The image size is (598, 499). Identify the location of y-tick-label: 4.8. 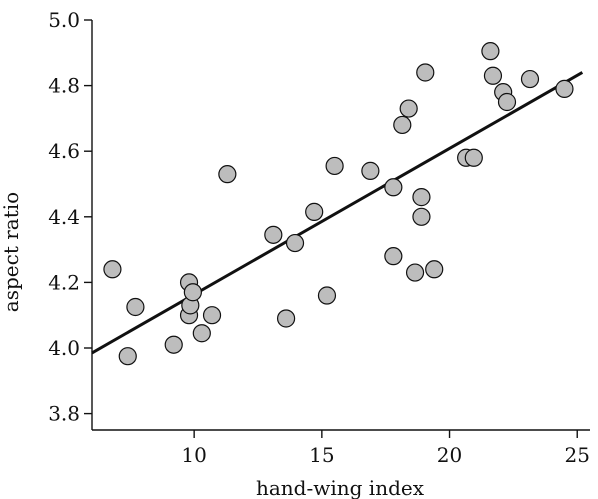
(64, 86).